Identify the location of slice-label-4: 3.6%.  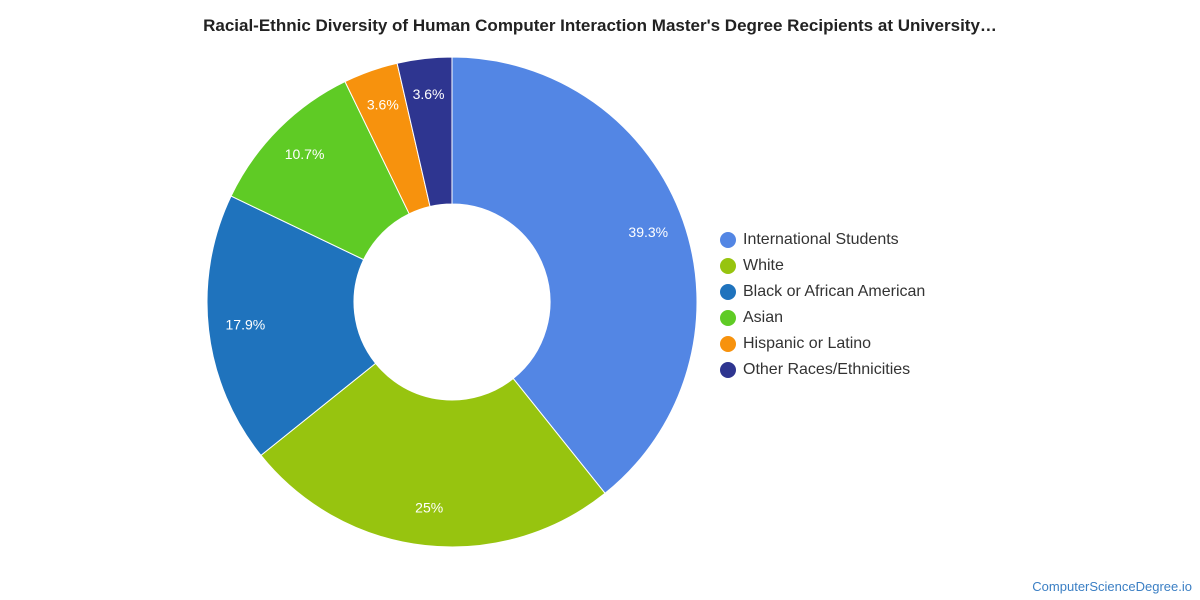
(383, 105).